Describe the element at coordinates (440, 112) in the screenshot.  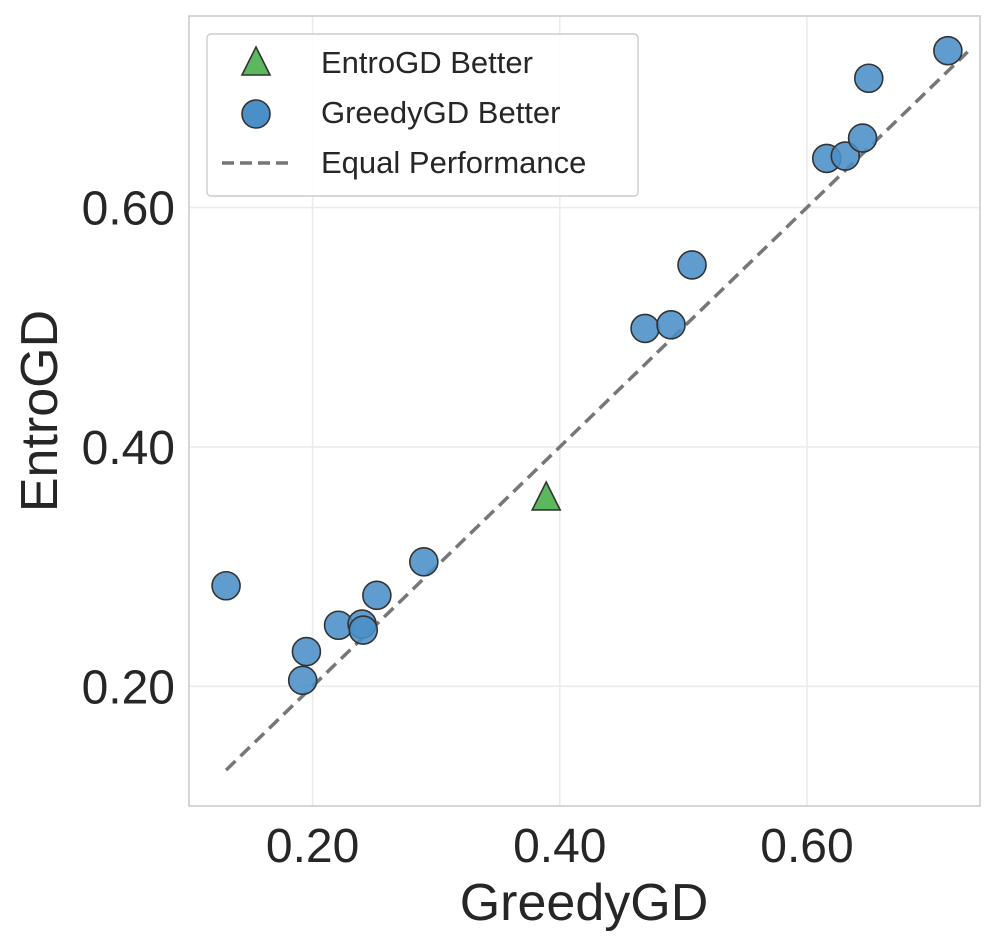
I see `legend-label-greedygd-better: GreedyGD Better` at that location.